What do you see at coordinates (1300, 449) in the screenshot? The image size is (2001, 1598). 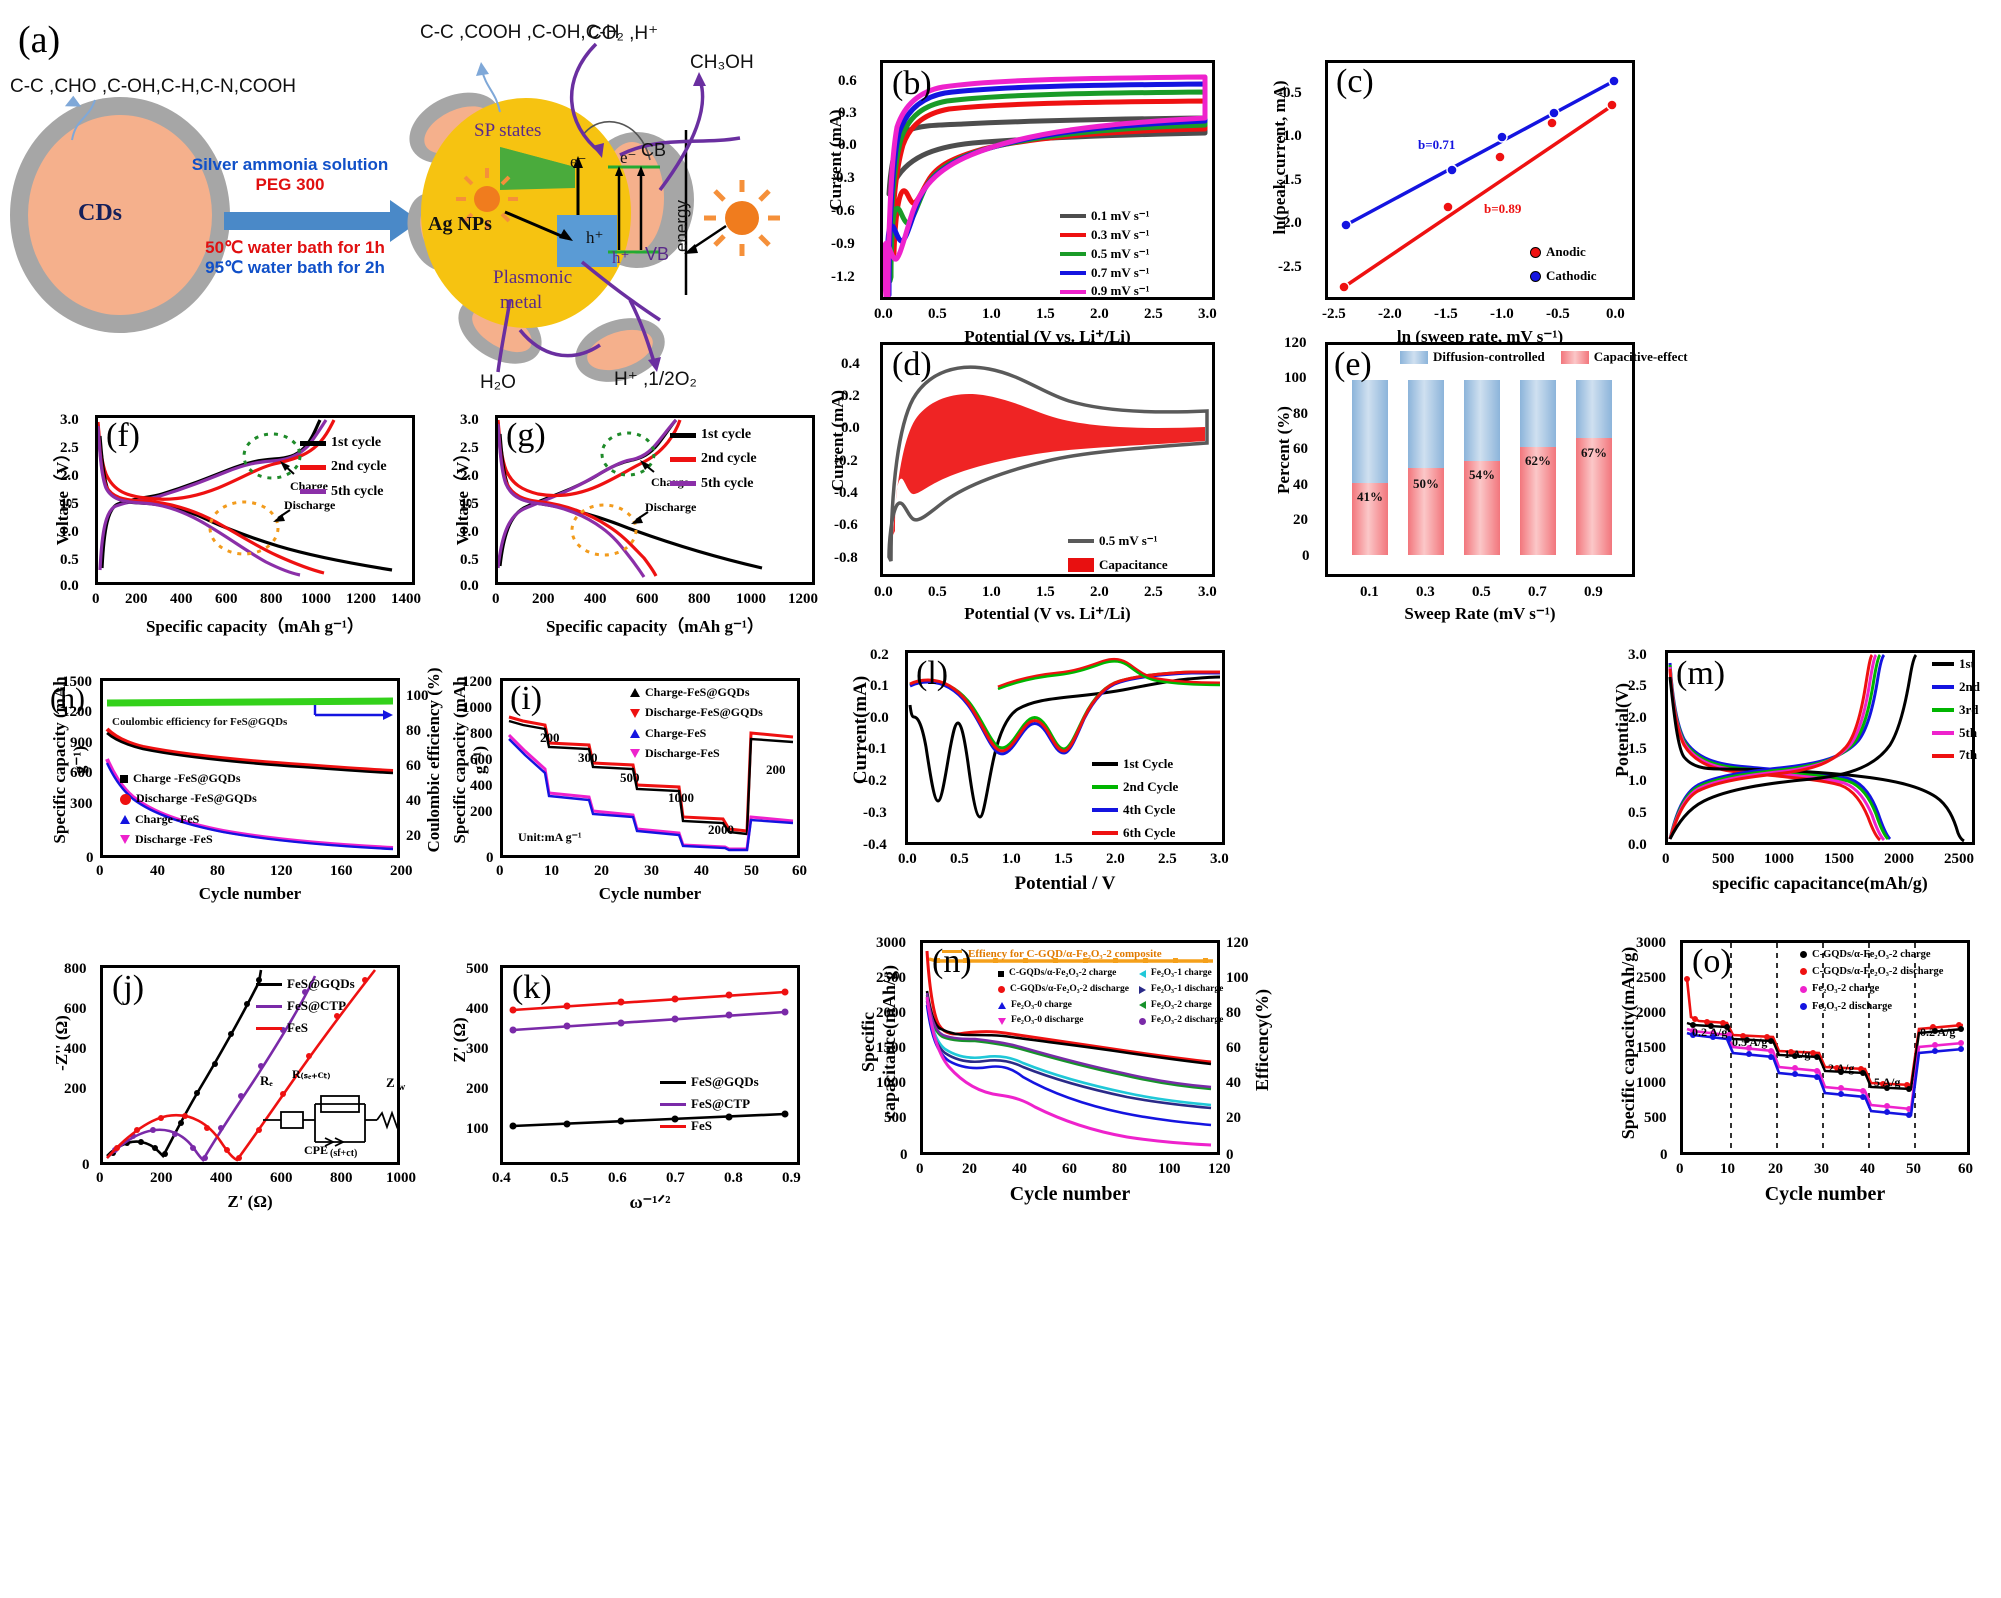 I see `panel-e-ytick-3: 60` at bounding box center [1300, 449].